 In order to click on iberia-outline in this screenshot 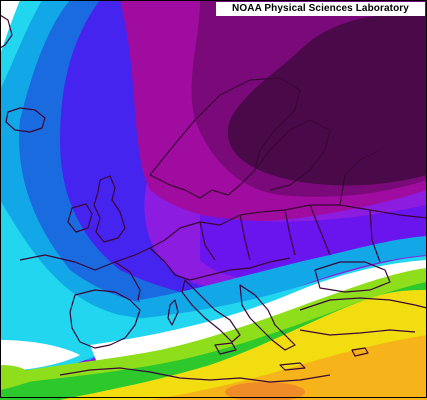, I will do `click(105, 319)`.